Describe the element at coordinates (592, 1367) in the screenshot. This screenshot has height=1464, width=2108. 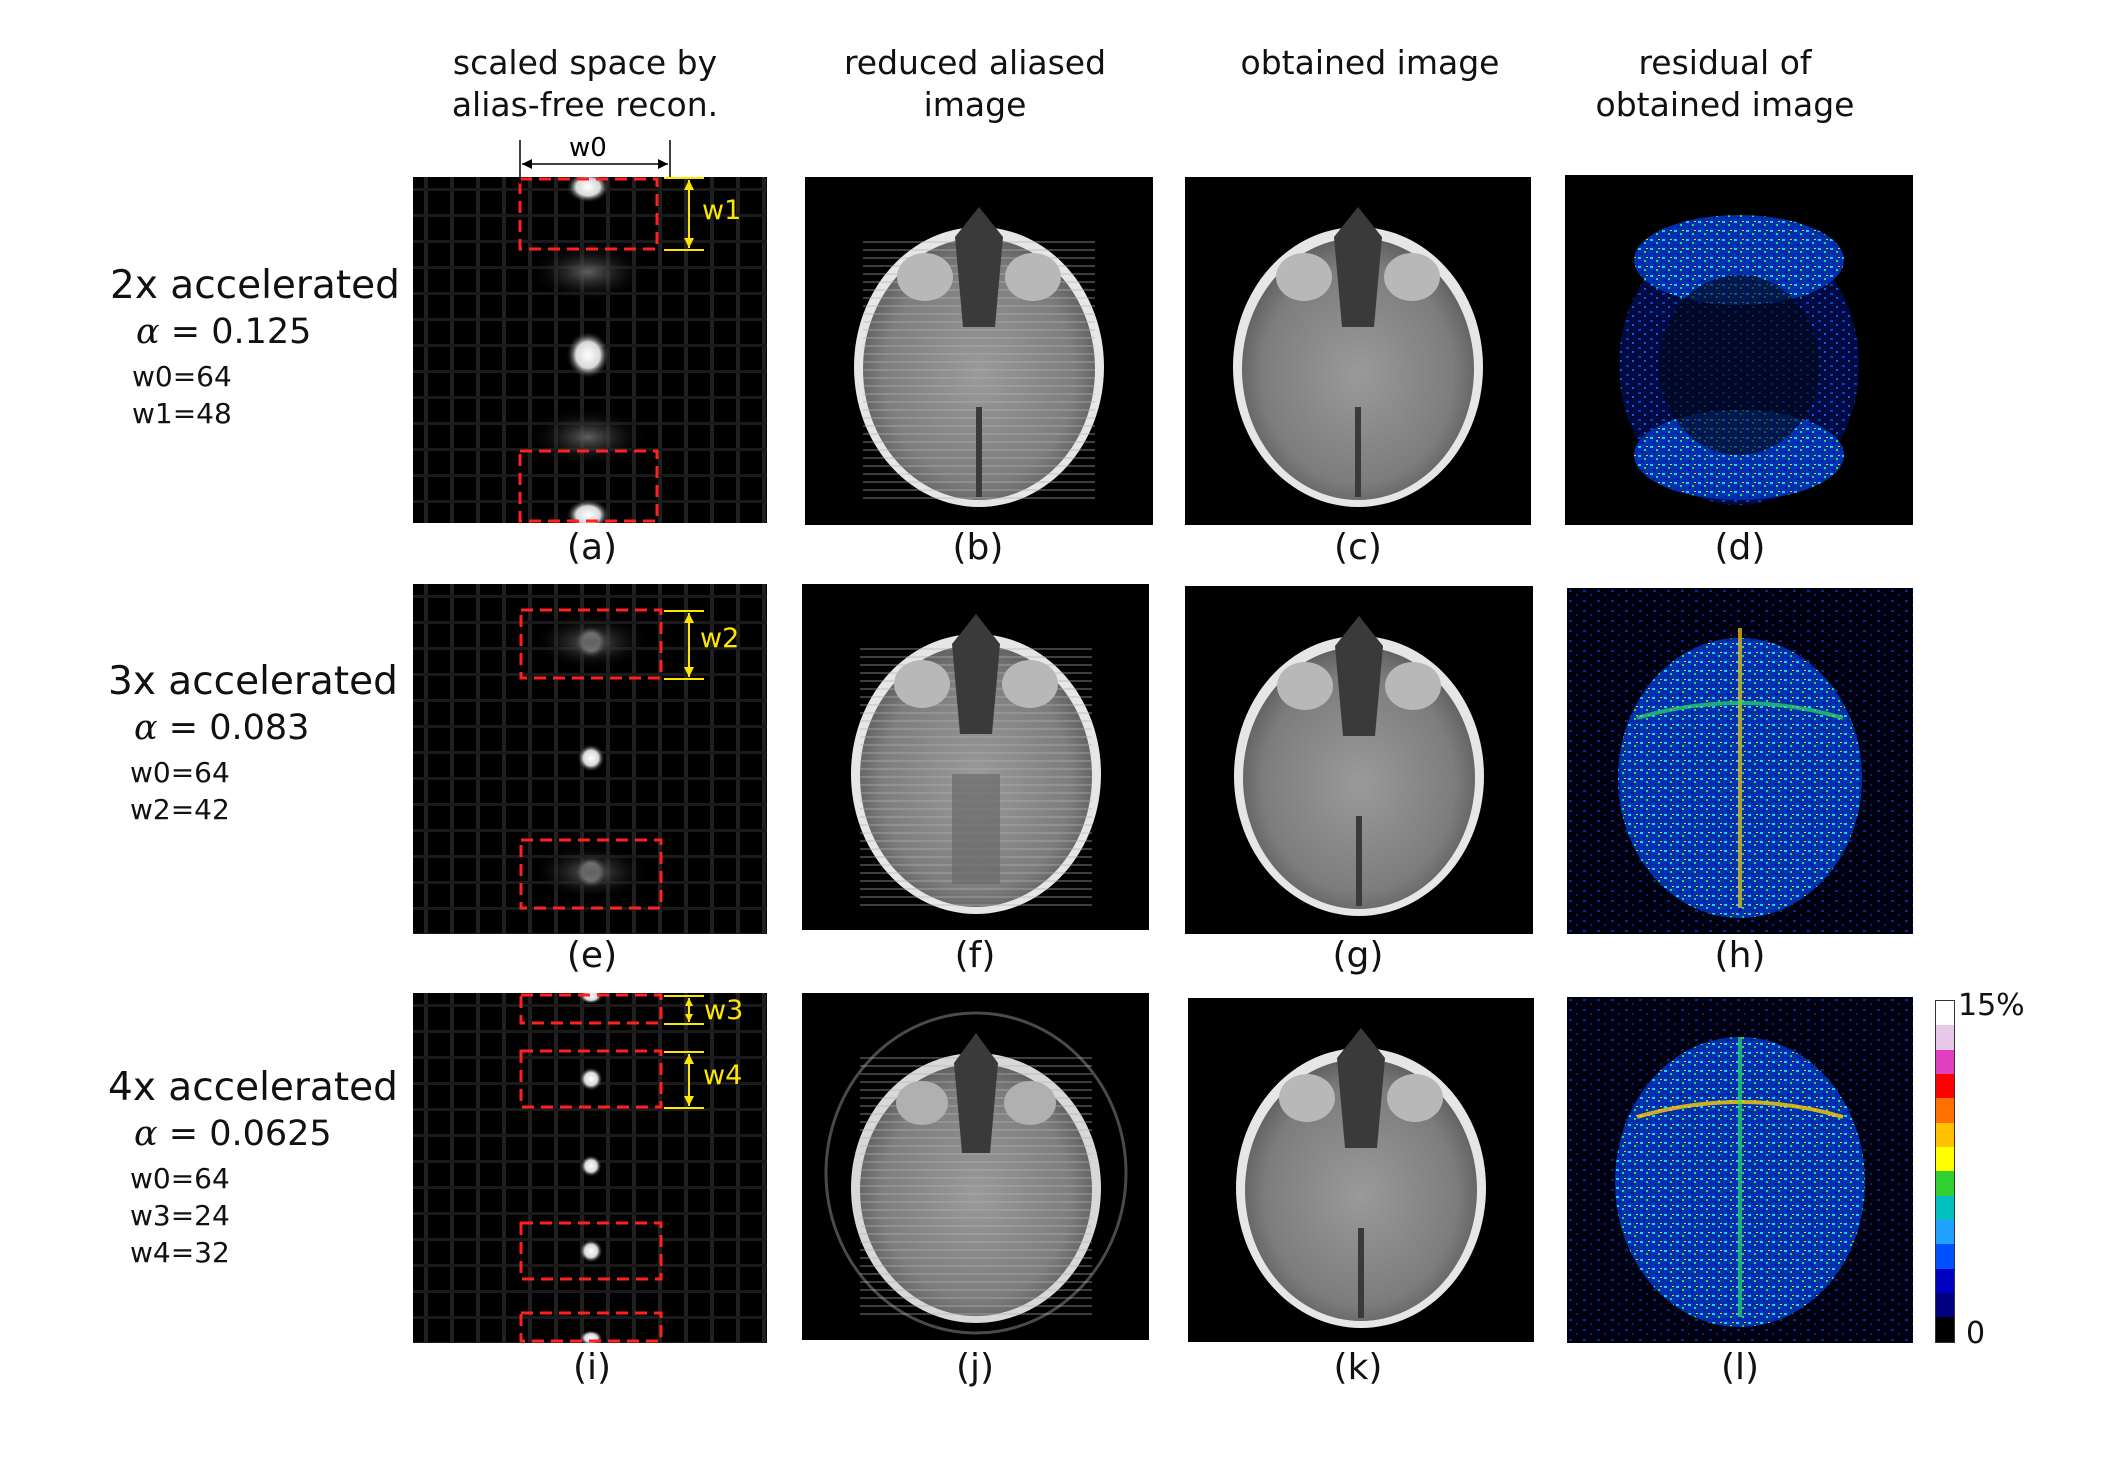
I see `panel-label-i: (i)` at that location.